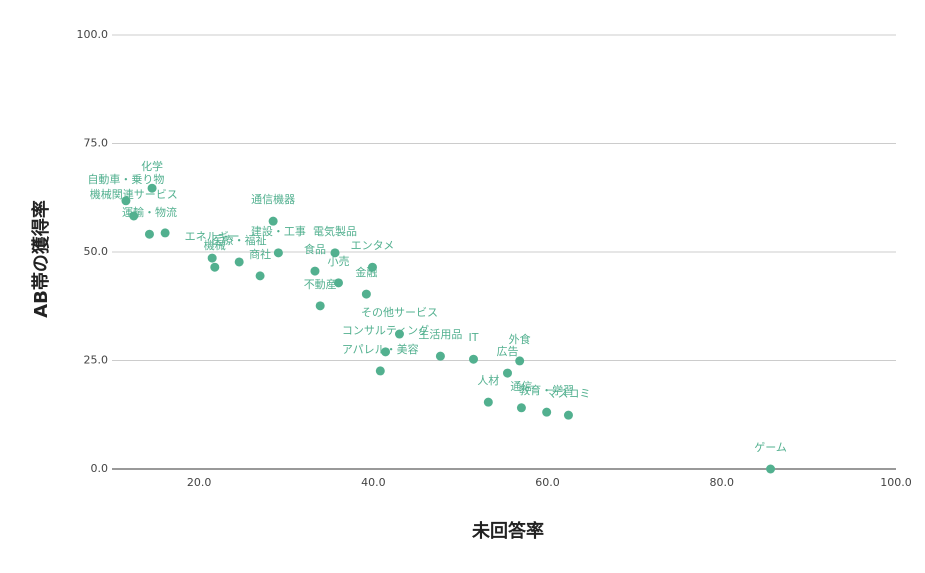  Describe the element at coordinates (278, 231) in the screenshot. I see `point-label: 建設・工事` at that location.